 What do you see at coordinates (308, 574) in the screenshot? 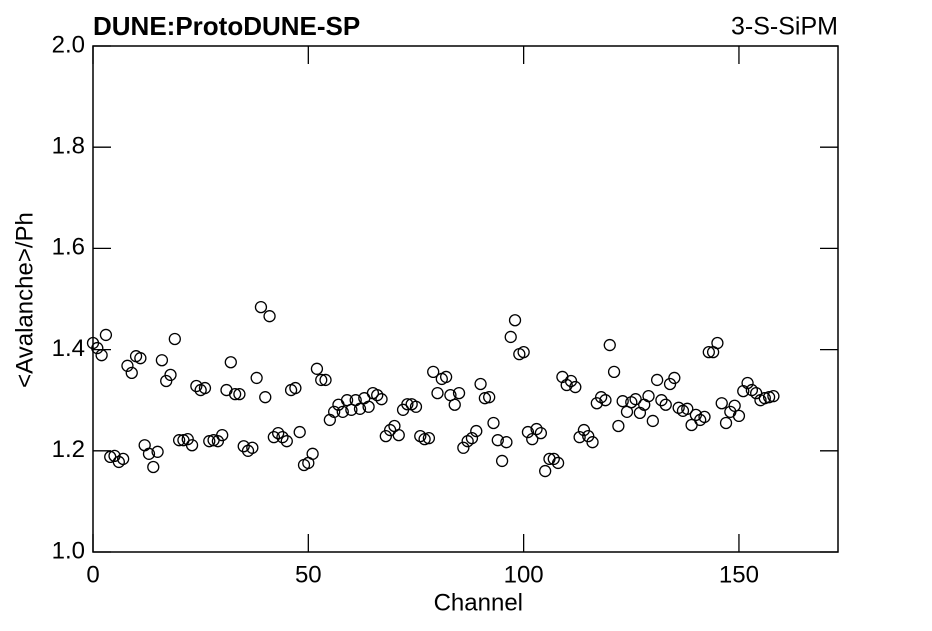
I see `x-tick-label: 50` at bounding box center [308, 574].